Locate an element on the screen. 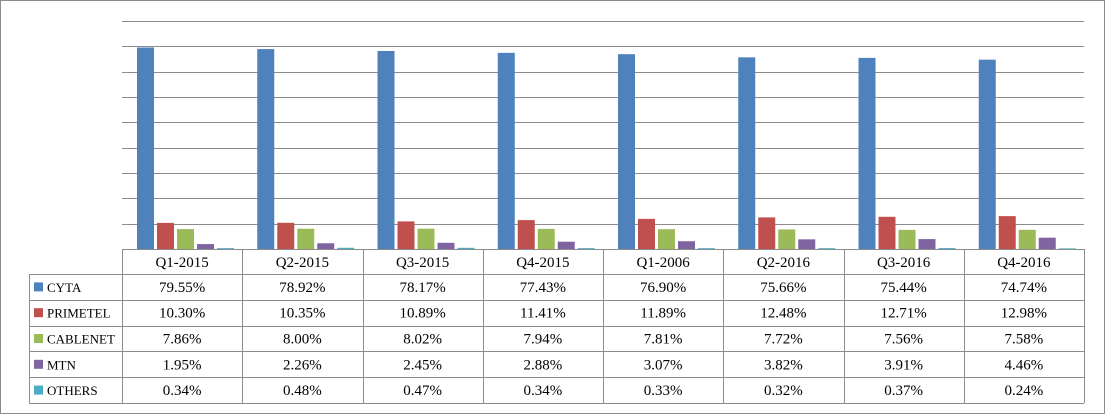 This screenshot has height=414, width=1105. bar-mtn-q1-2015 is located at coordinates (205, 246).